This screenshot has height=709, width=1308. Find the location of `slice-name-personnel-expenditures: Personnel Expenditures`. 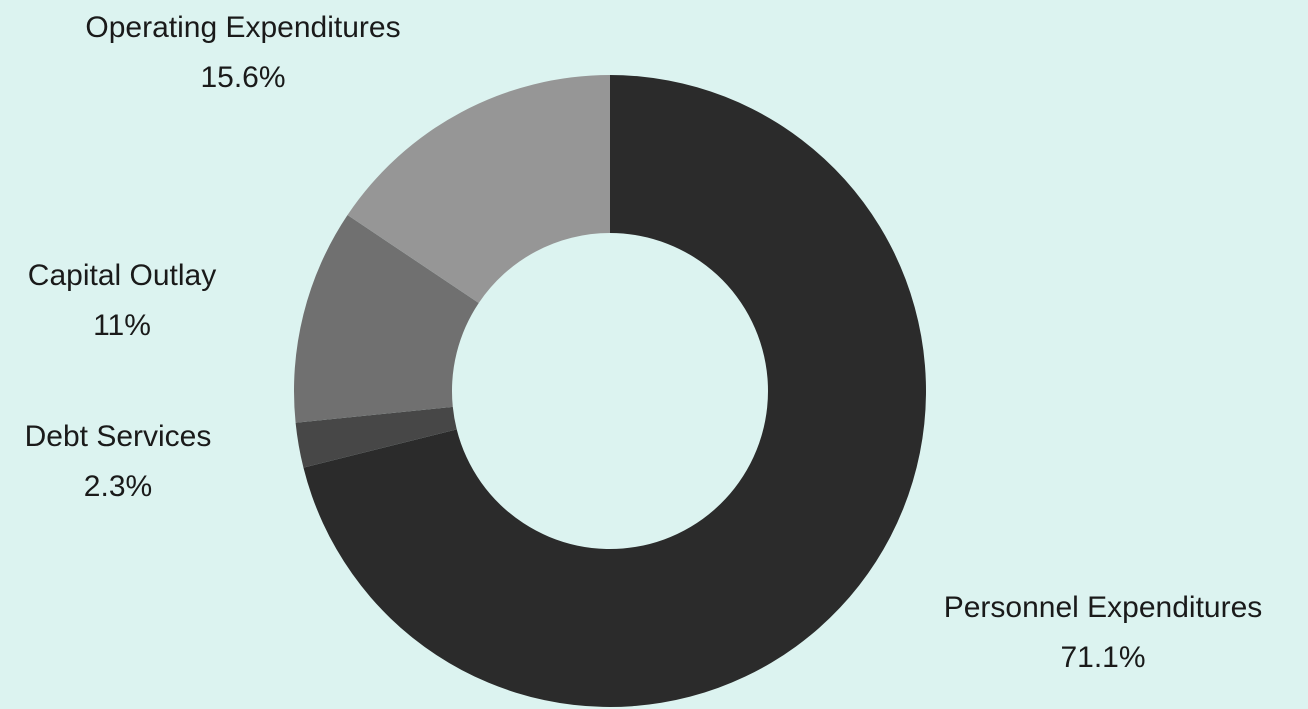

slice-name-personnel-expenditures: Personnel Expenditures is located at coordinates (1103, 607).